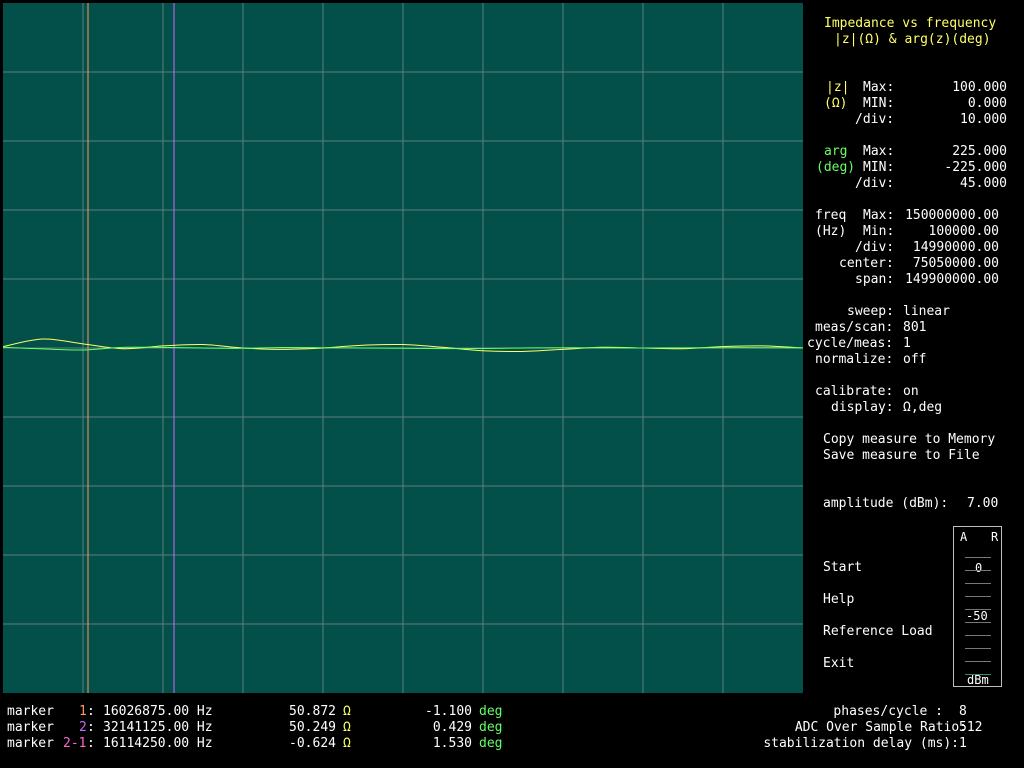 Image resolution: width=1024 pixels, height=768 pixels. Describe the element at coordinates (915, 327) in the screenshot. I see `meas-value: 801` at that location.